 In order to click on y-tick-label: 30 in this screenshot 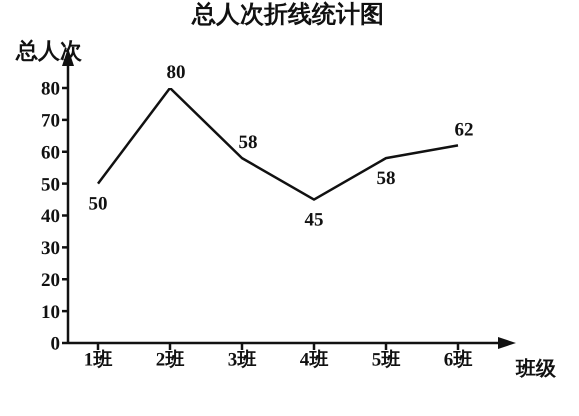, I will do `click(50, 249)`.